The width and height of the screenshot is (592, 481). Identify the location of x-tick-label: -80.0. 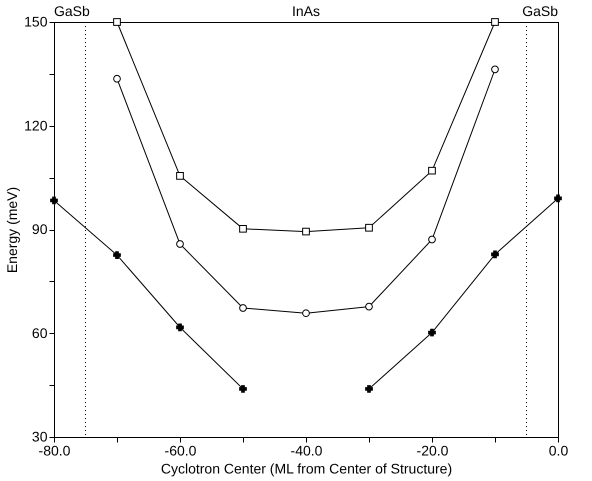
(54, 450).